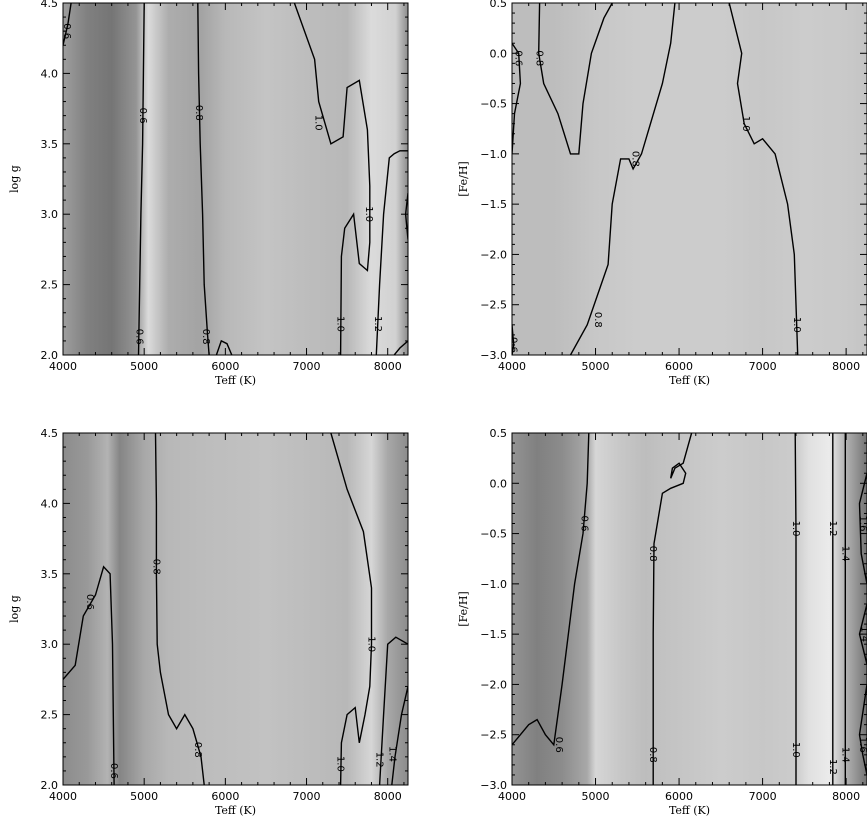  What do you see at coordinates (235, 810) in the screenshot?
I see `x-axis-label: Teff (K)` at bounding box center [235, 810].